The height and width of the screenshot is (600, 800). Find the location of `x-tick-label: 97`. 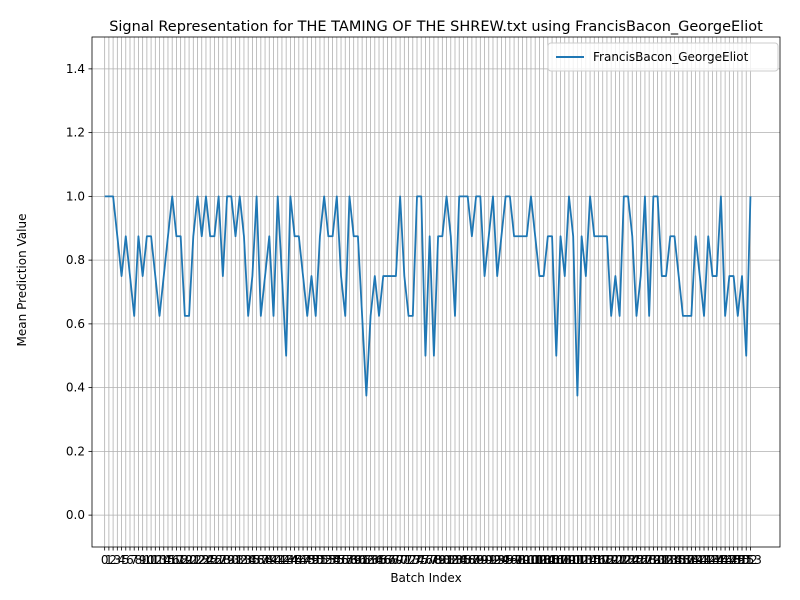

x-tick-label: 97 is located at coordinates (513, 560).